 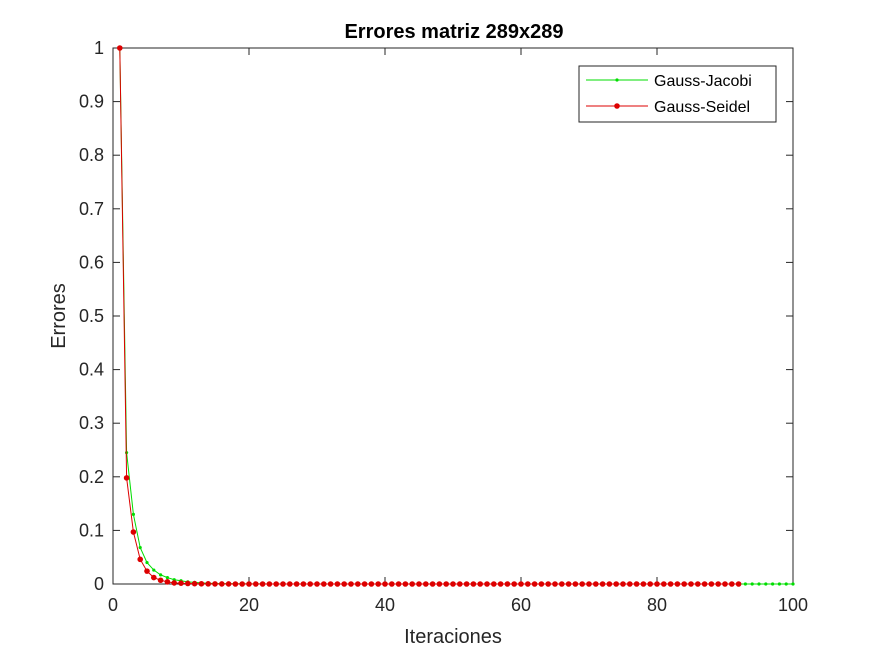 I want to click on legend-marker-gauss-seidel, so click(x=617, y=106).